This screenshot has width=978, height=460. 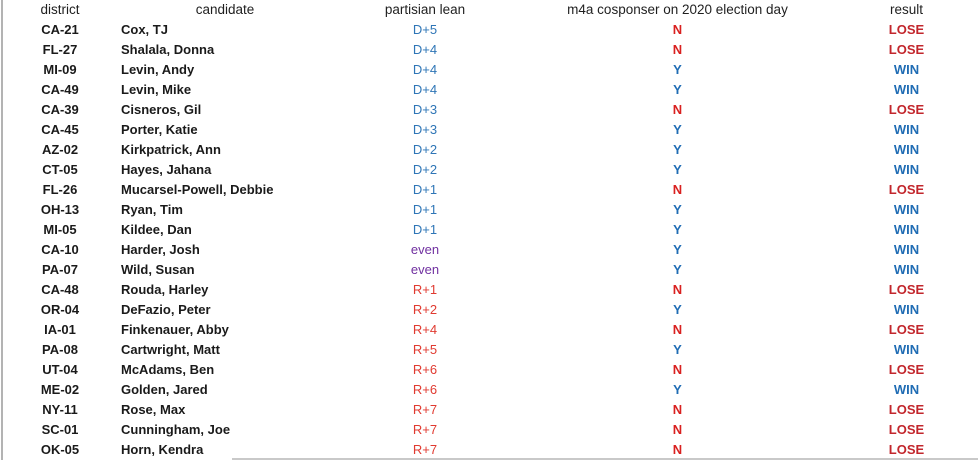 I want to click on cell-candidate: Kildee, Dan, so click(x=156, y=229).